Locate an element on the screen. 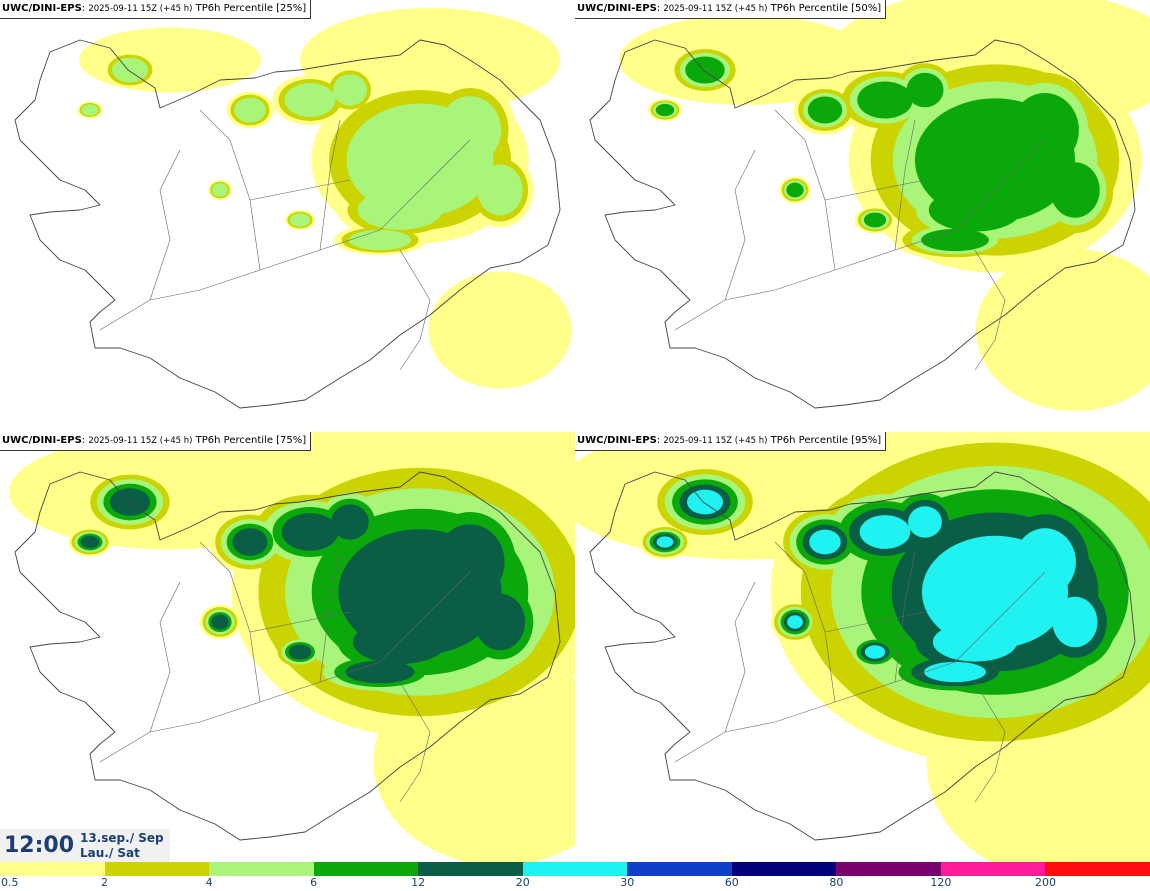  color-scale-label: 12 is located at coordinates (418, 882).